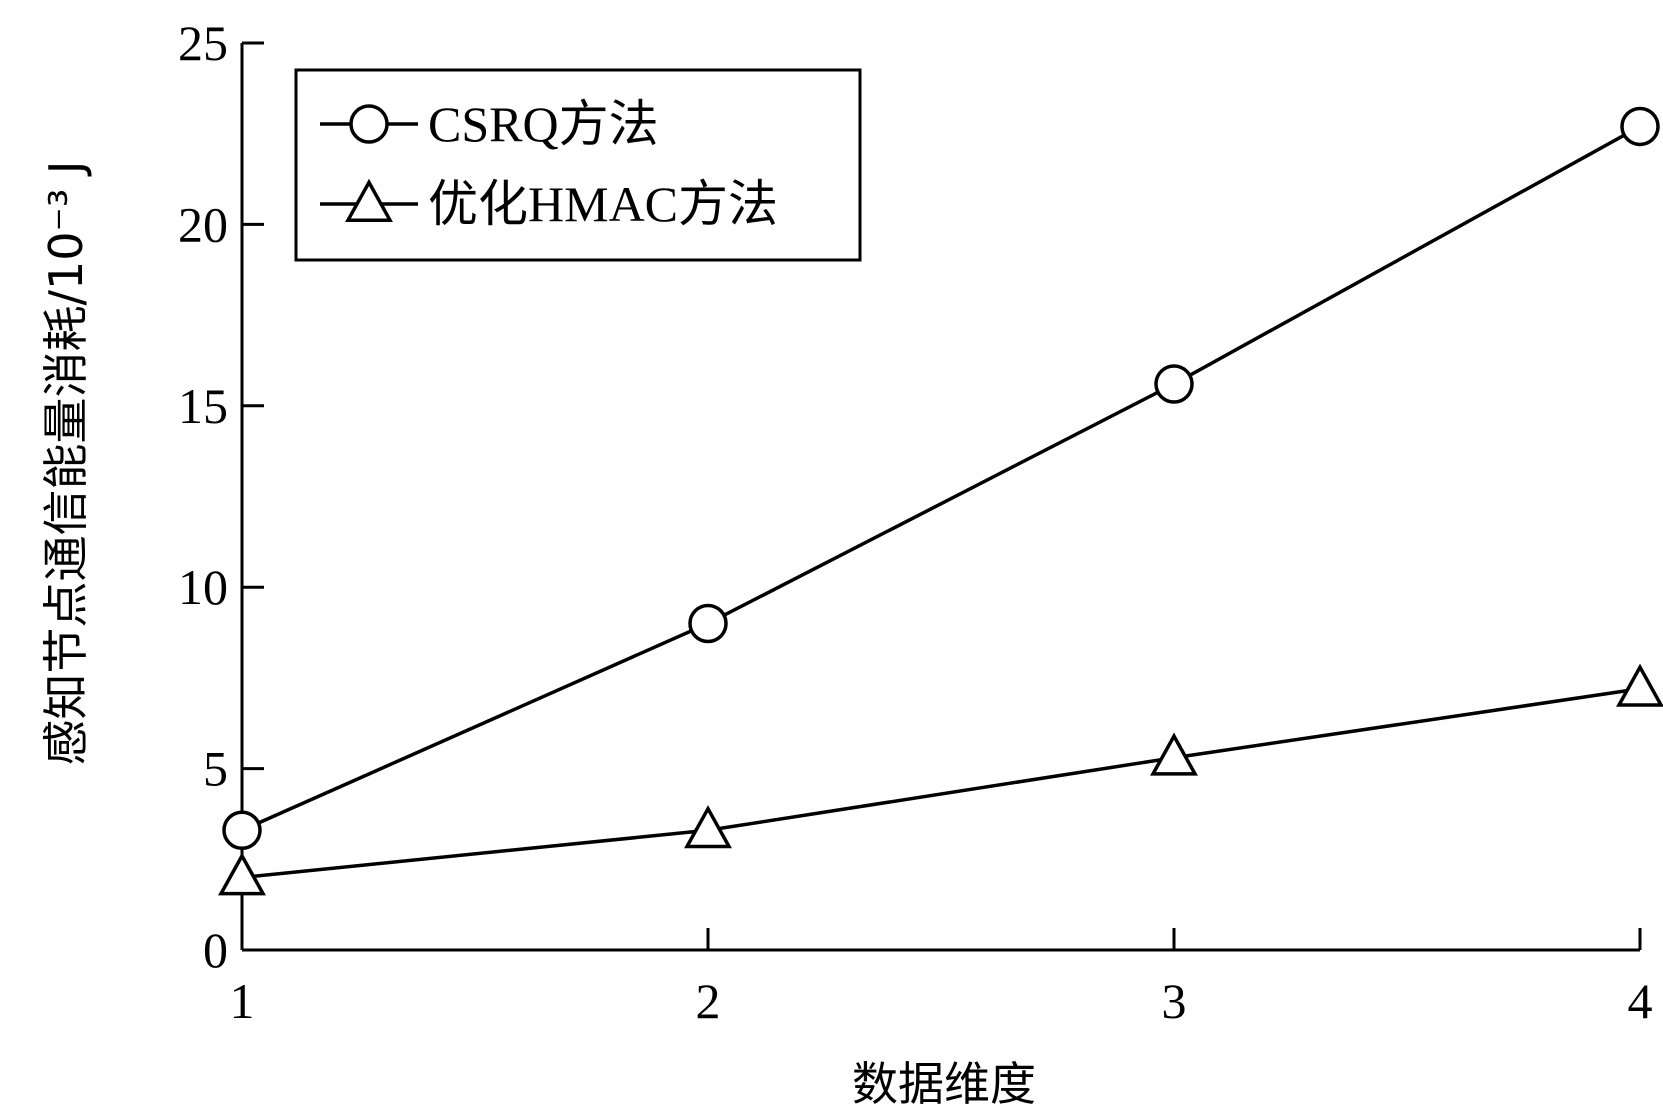 Image resolution: width=1663 pixels, height=1116 pixels. I want to click on x-tick-label: 3, so click(1174, 1001).